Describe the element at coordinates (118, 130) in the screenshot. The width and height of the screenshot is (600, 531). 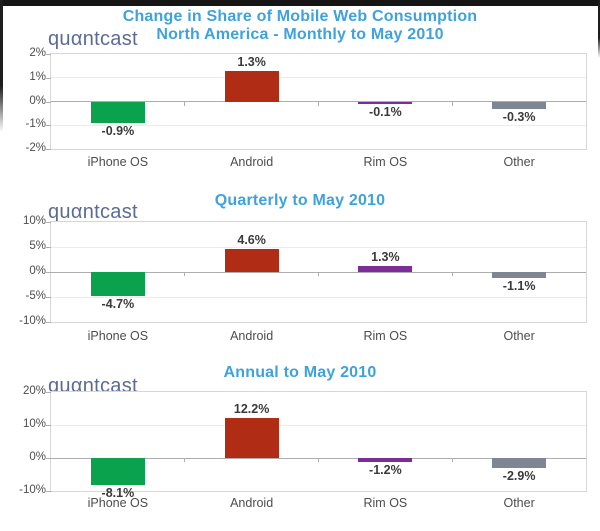
I see `bar-value-label: -0.9%` at that location.